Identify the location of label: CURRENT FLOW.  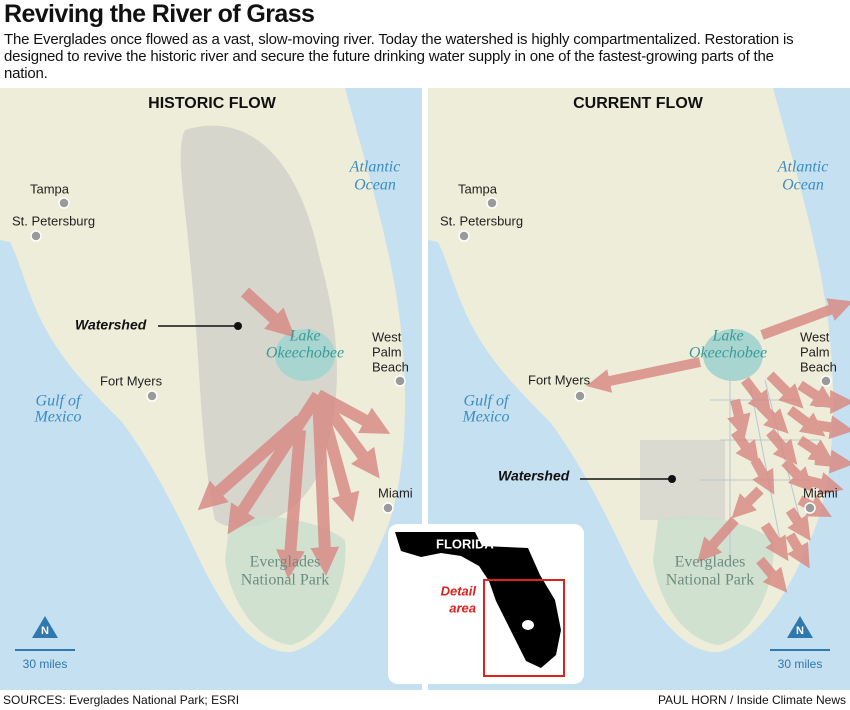
(638, 103).